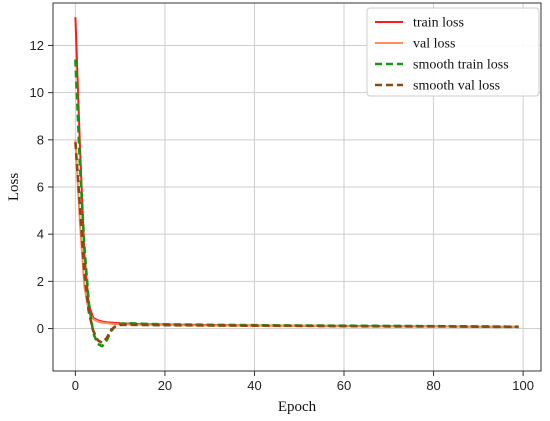 The width and height of the screenshot is (550, 421). What do you see at coordinates (40, 281) in the screenshot?
I see `y-tick-label: 2` at bounding box center [40, 281].